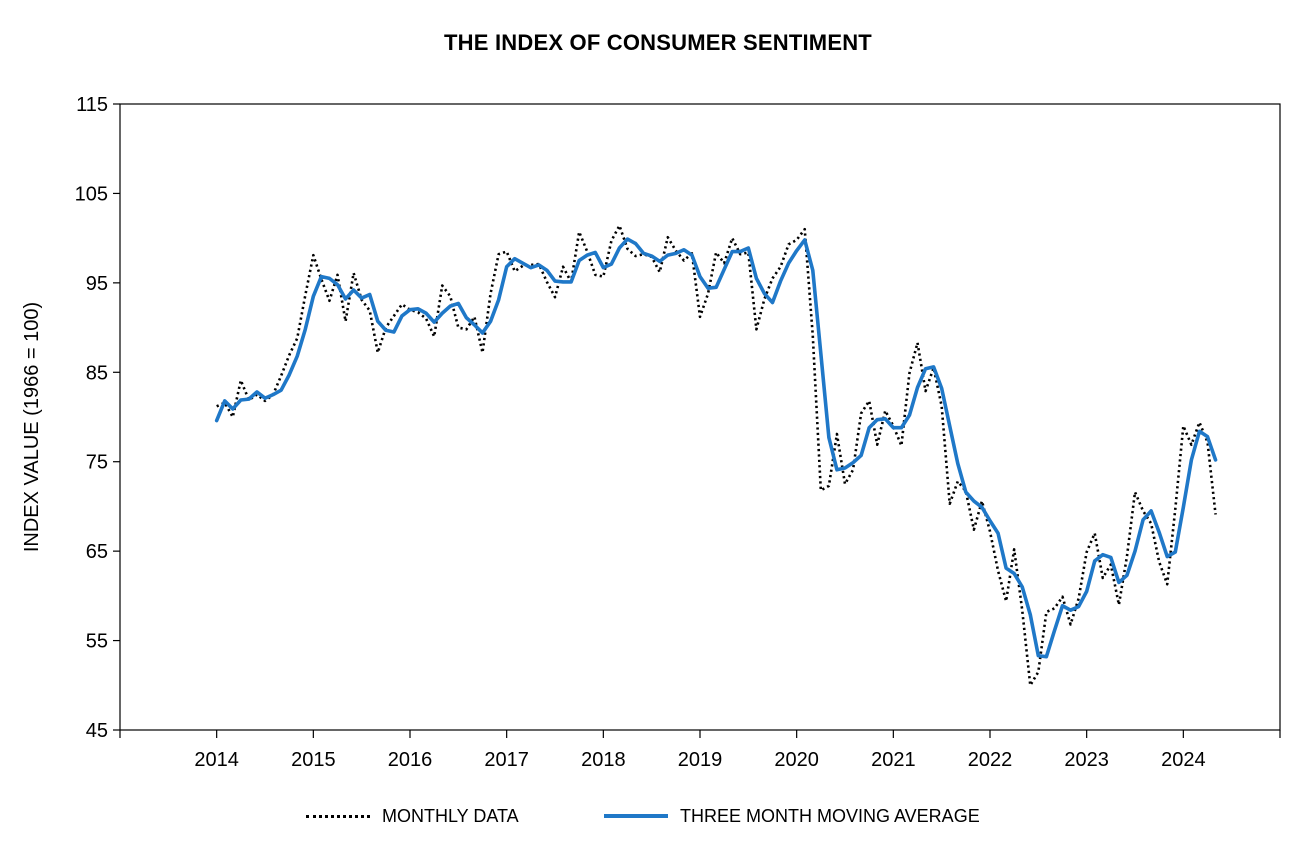 This screenshot has width=1316, height=860. What do you see at coordinates (91, 194) in the screenshot?
I see `y-tick-label: 105` at bounding box center [91, 194].